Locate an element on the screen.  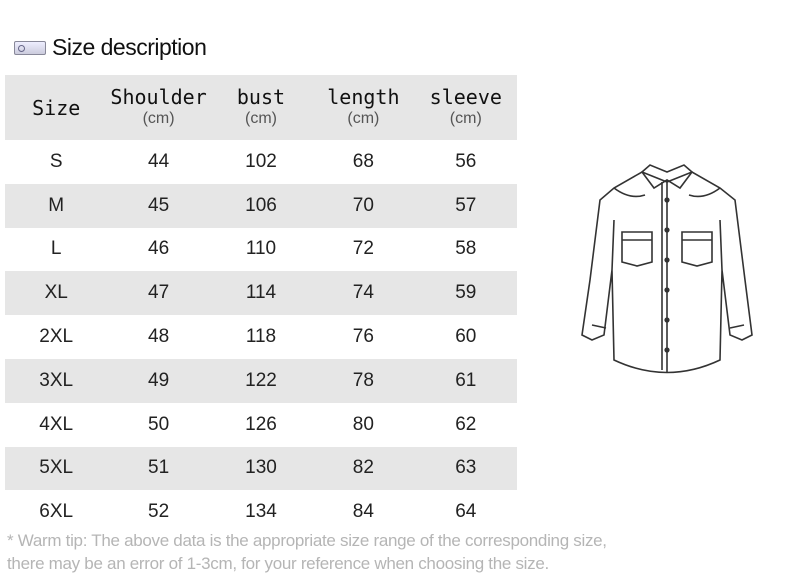
table-row: 4XL 50 126 80 62 is located at coordinates (261, 425).